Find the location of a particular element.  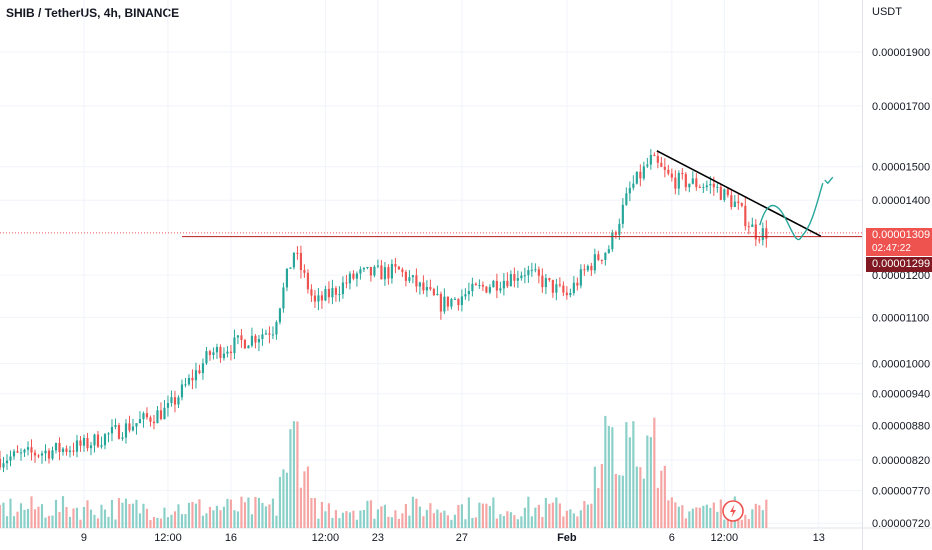

time-tick-label: 6 is located at coordinates (672, 538).